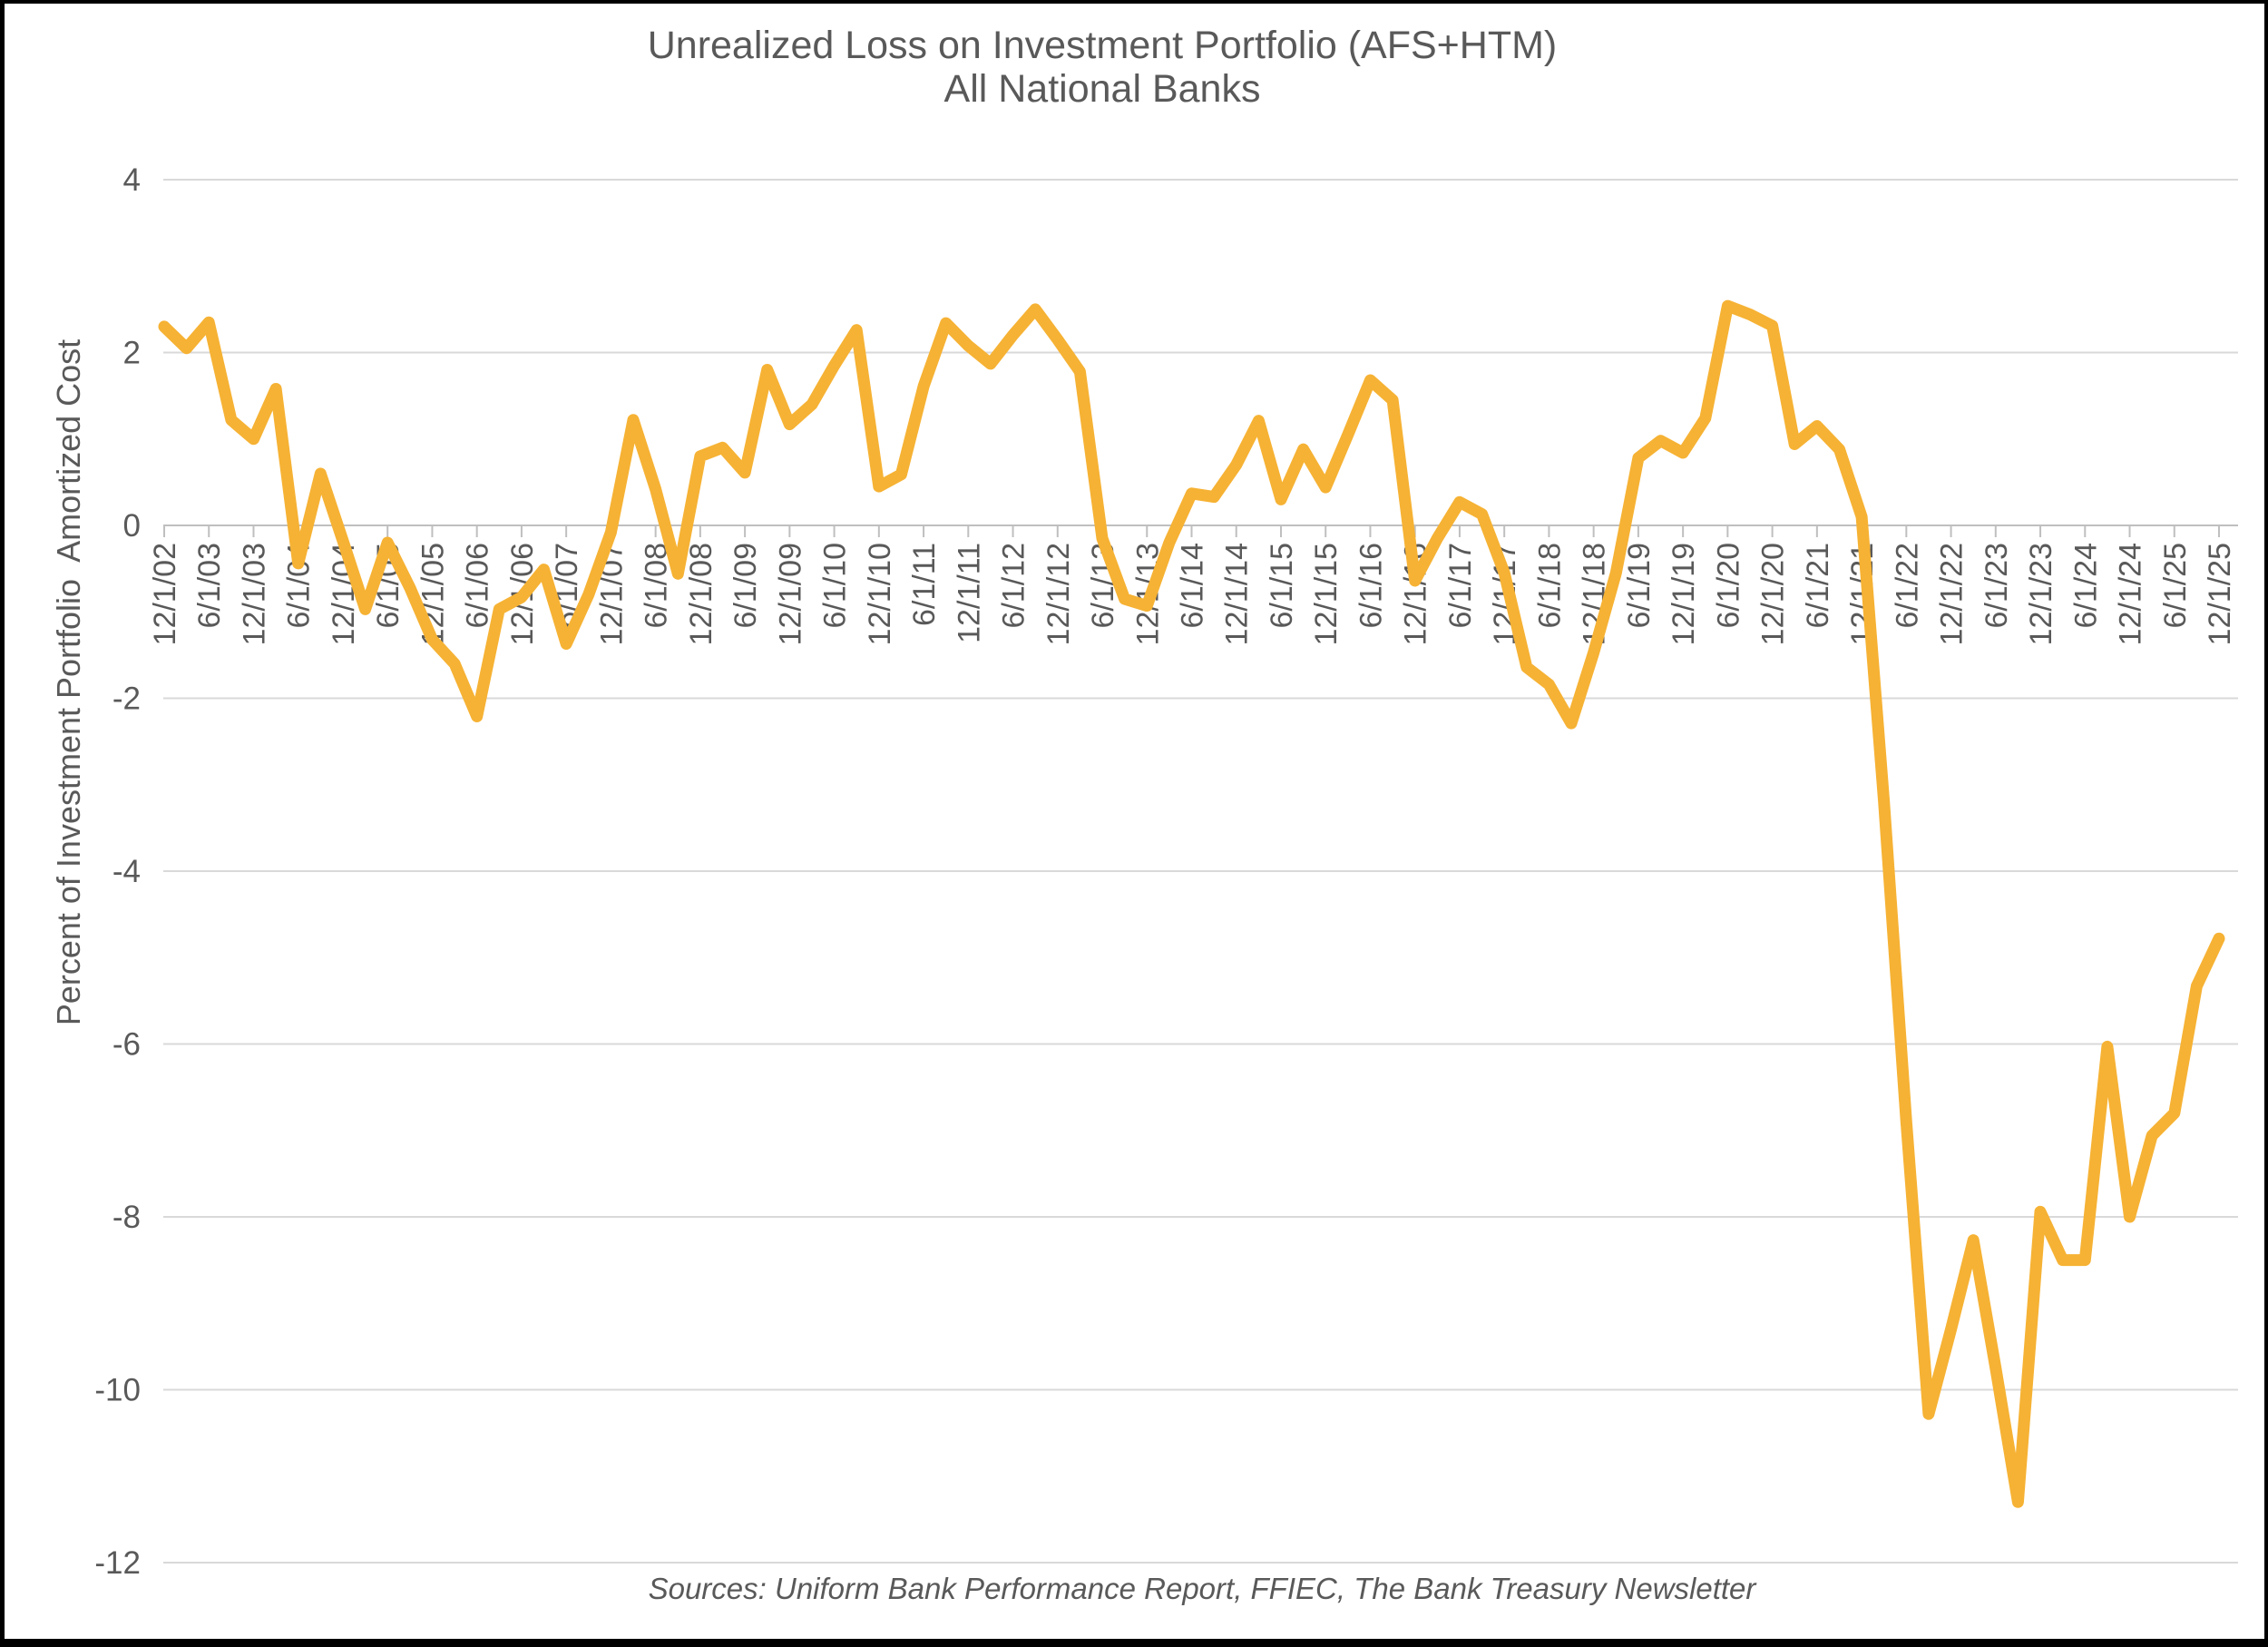  I want to click on svg-text: 12/1/25, so click(2220, 594).